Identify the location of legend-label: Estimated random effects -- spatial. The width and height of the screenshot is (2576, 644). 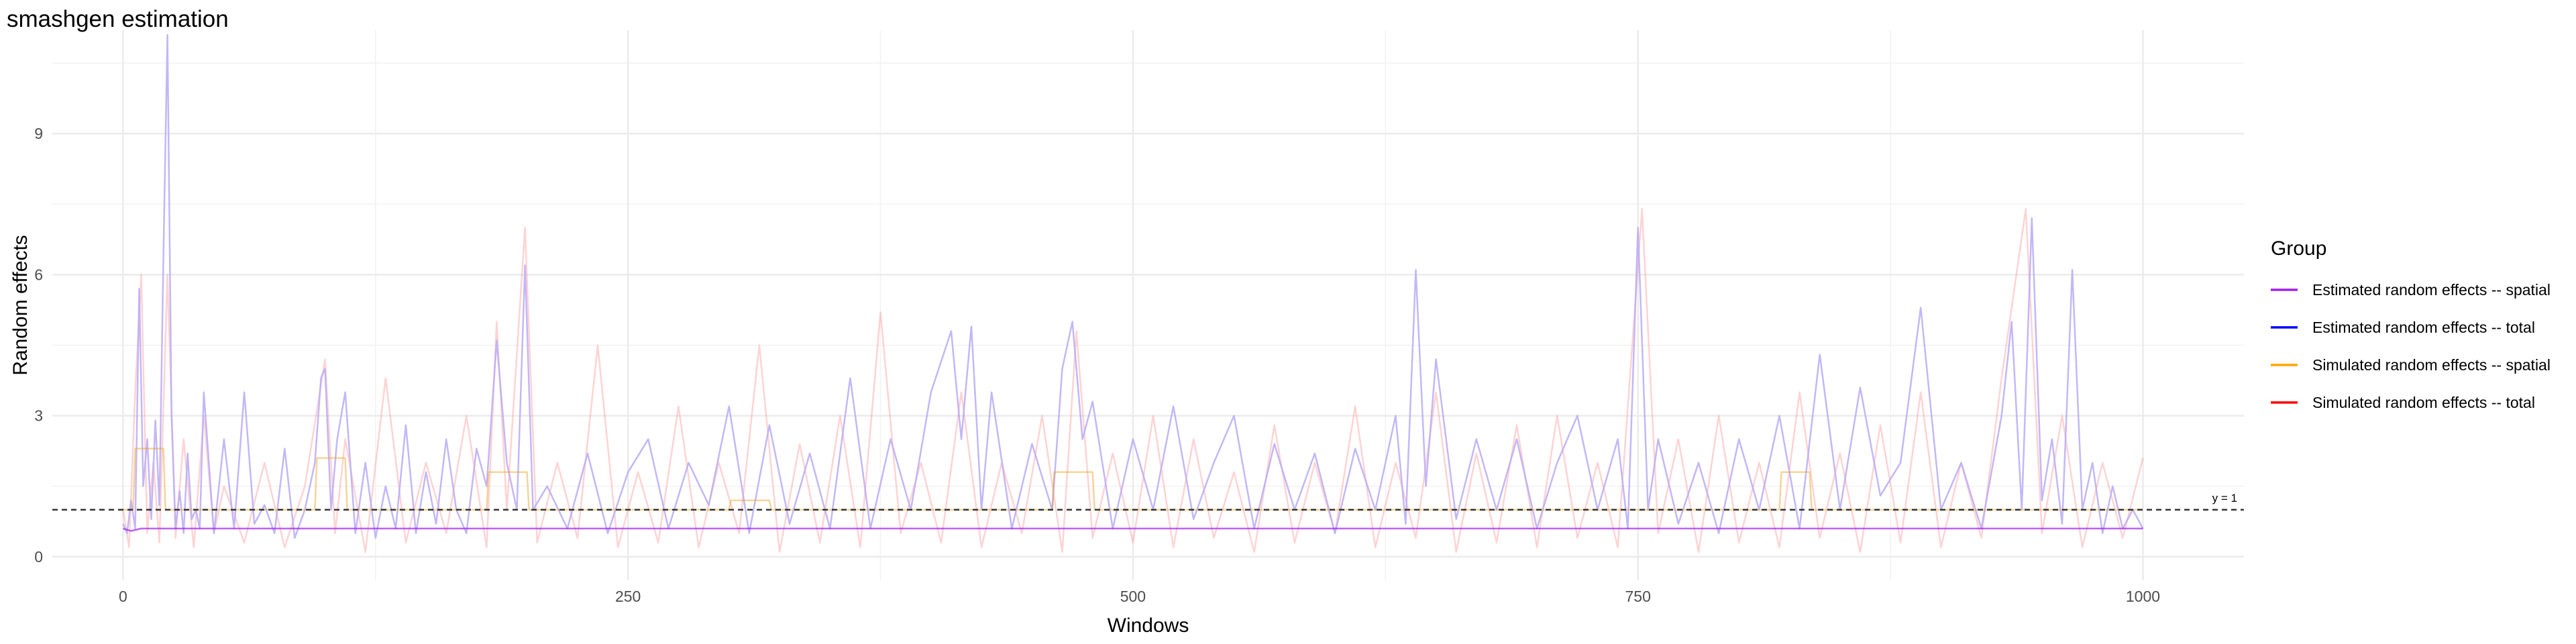
(2431, 290).